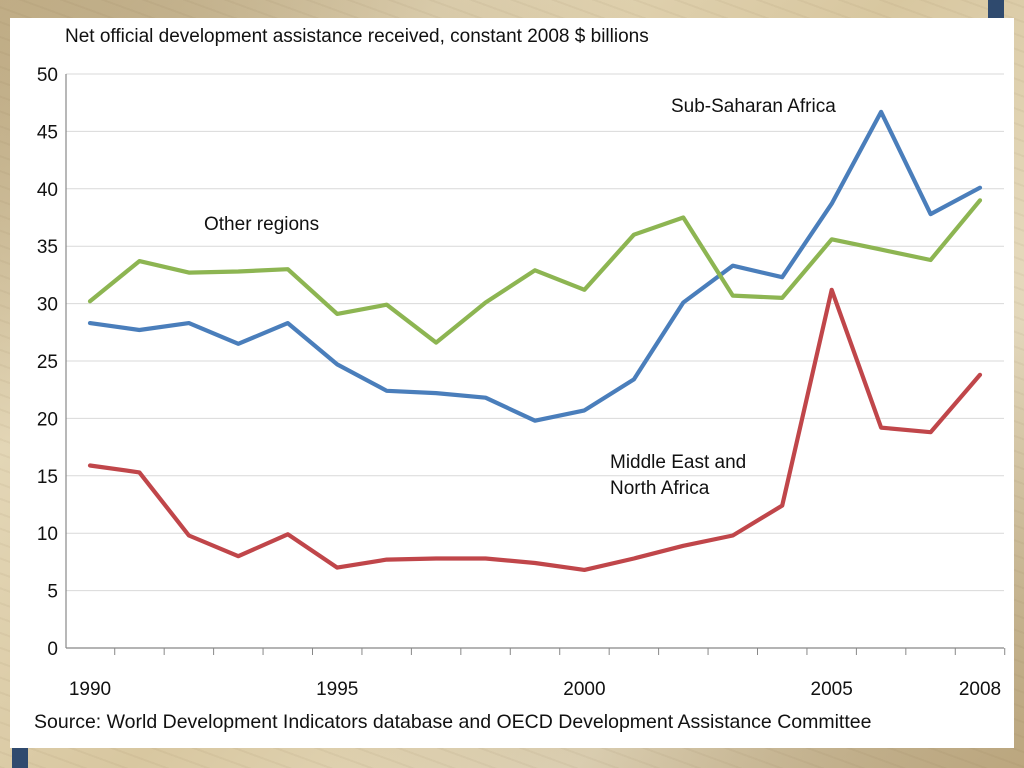  I want to click on label-middle-east-line-2: North Africa, so click(660, 488).